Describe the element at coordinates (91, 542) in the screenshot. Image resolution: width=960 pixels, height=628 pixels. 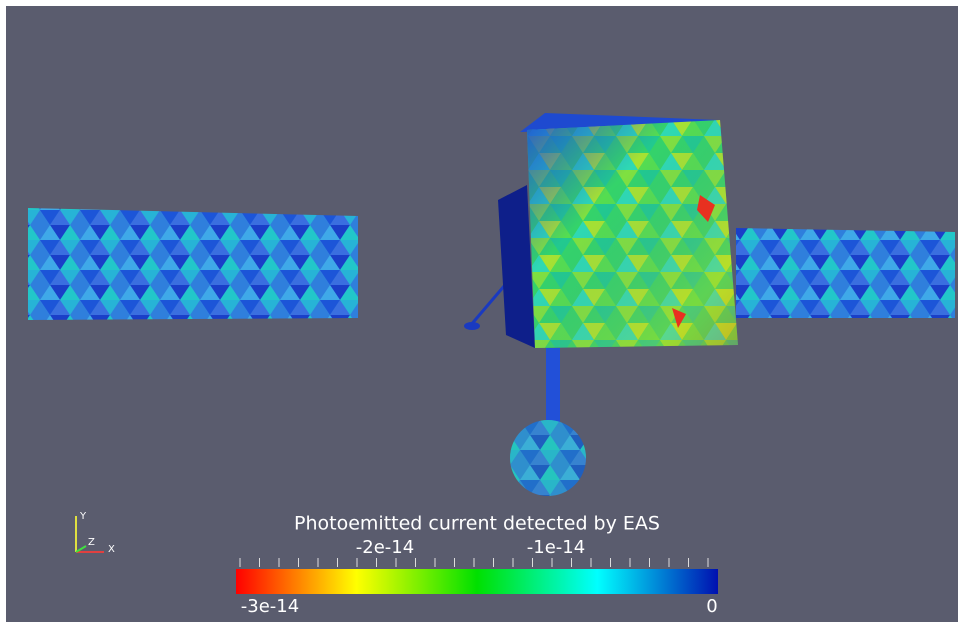
I see `z-label: Z` at that location.